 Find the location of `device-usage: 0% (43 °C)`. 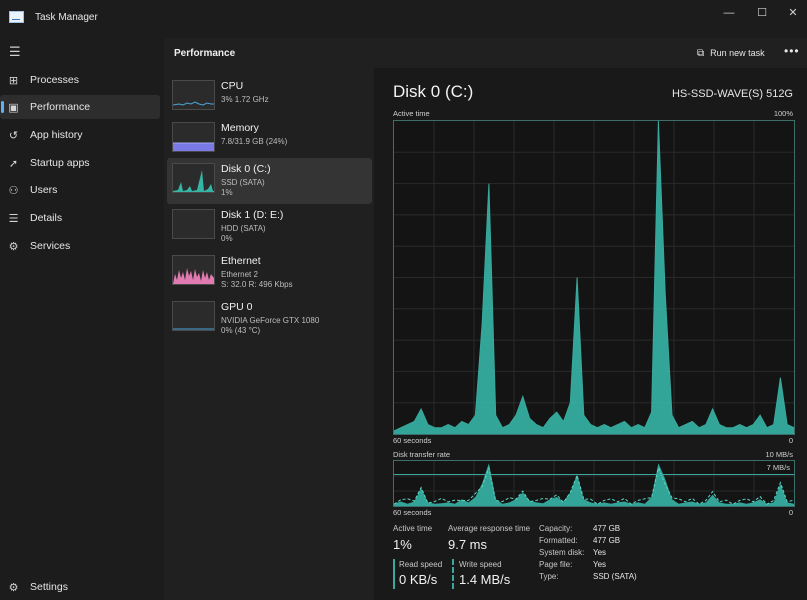

device-usage: 0% (43 °C) is located at coordinates (241, 330).